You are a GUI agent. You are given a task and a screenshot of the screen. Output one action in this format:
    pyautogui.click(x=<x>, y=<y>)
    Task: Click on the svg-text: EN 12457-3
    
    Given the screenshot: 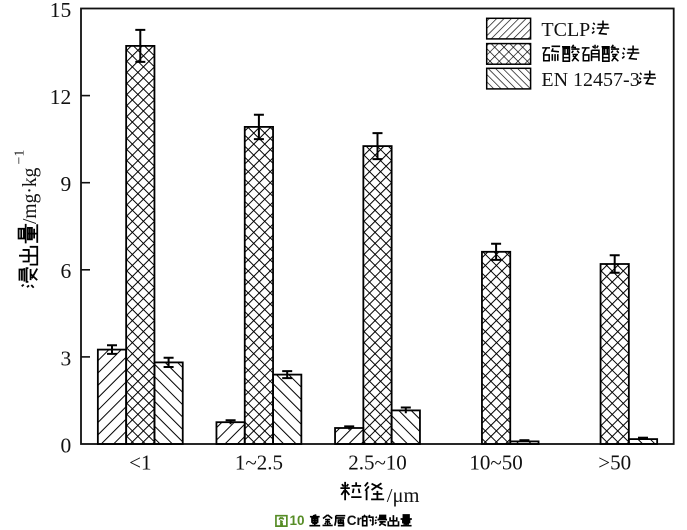 What is the action you would take?
    pyautogui.click(x=590, y=80)
    